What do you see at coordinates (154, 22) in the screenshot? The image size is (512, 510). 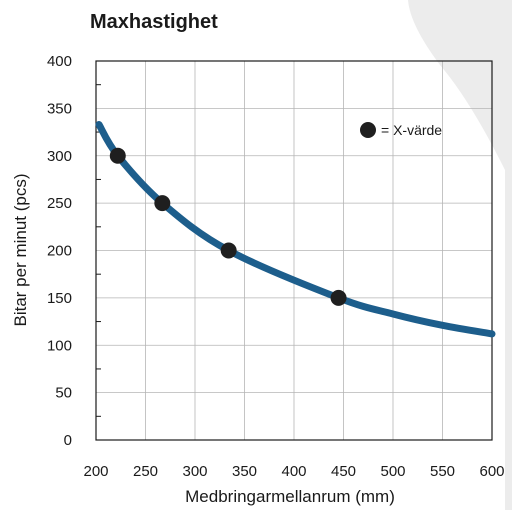 I see `chart-title: Maxhastighet` at bounding box center [154, 22].